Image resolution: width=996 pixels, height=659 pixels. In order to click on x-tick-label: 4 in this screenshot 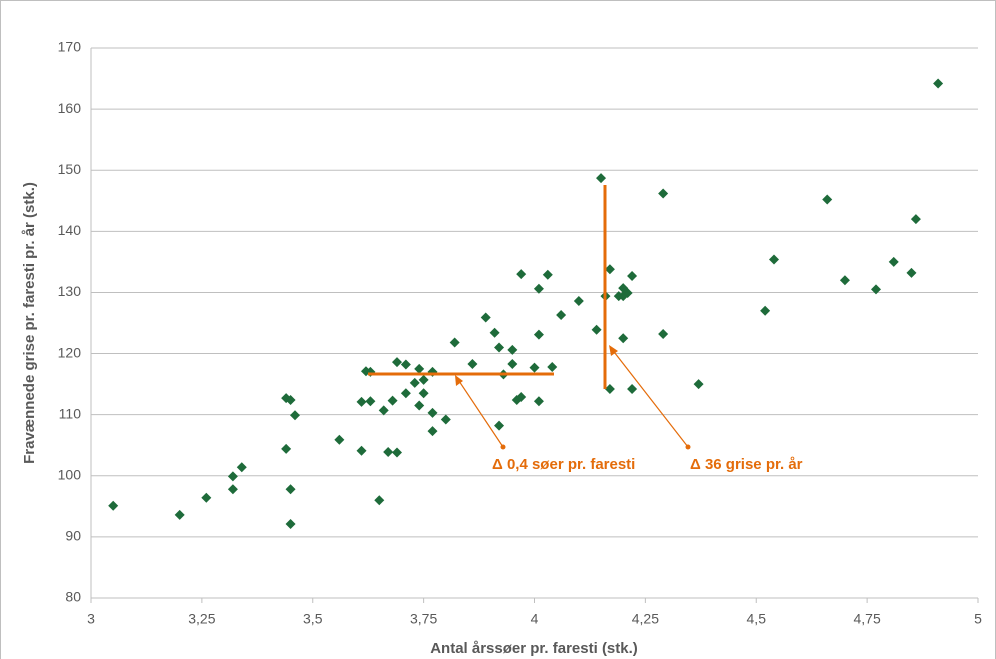, I will do `click(535, 619)`.